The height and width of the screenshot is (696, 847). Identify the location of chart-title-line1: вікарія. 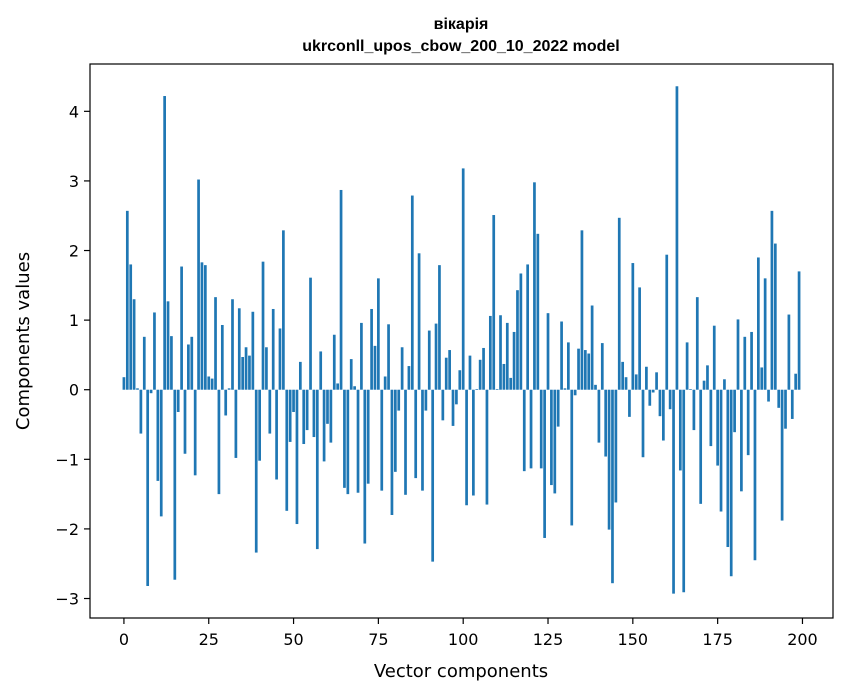
(461, 24).